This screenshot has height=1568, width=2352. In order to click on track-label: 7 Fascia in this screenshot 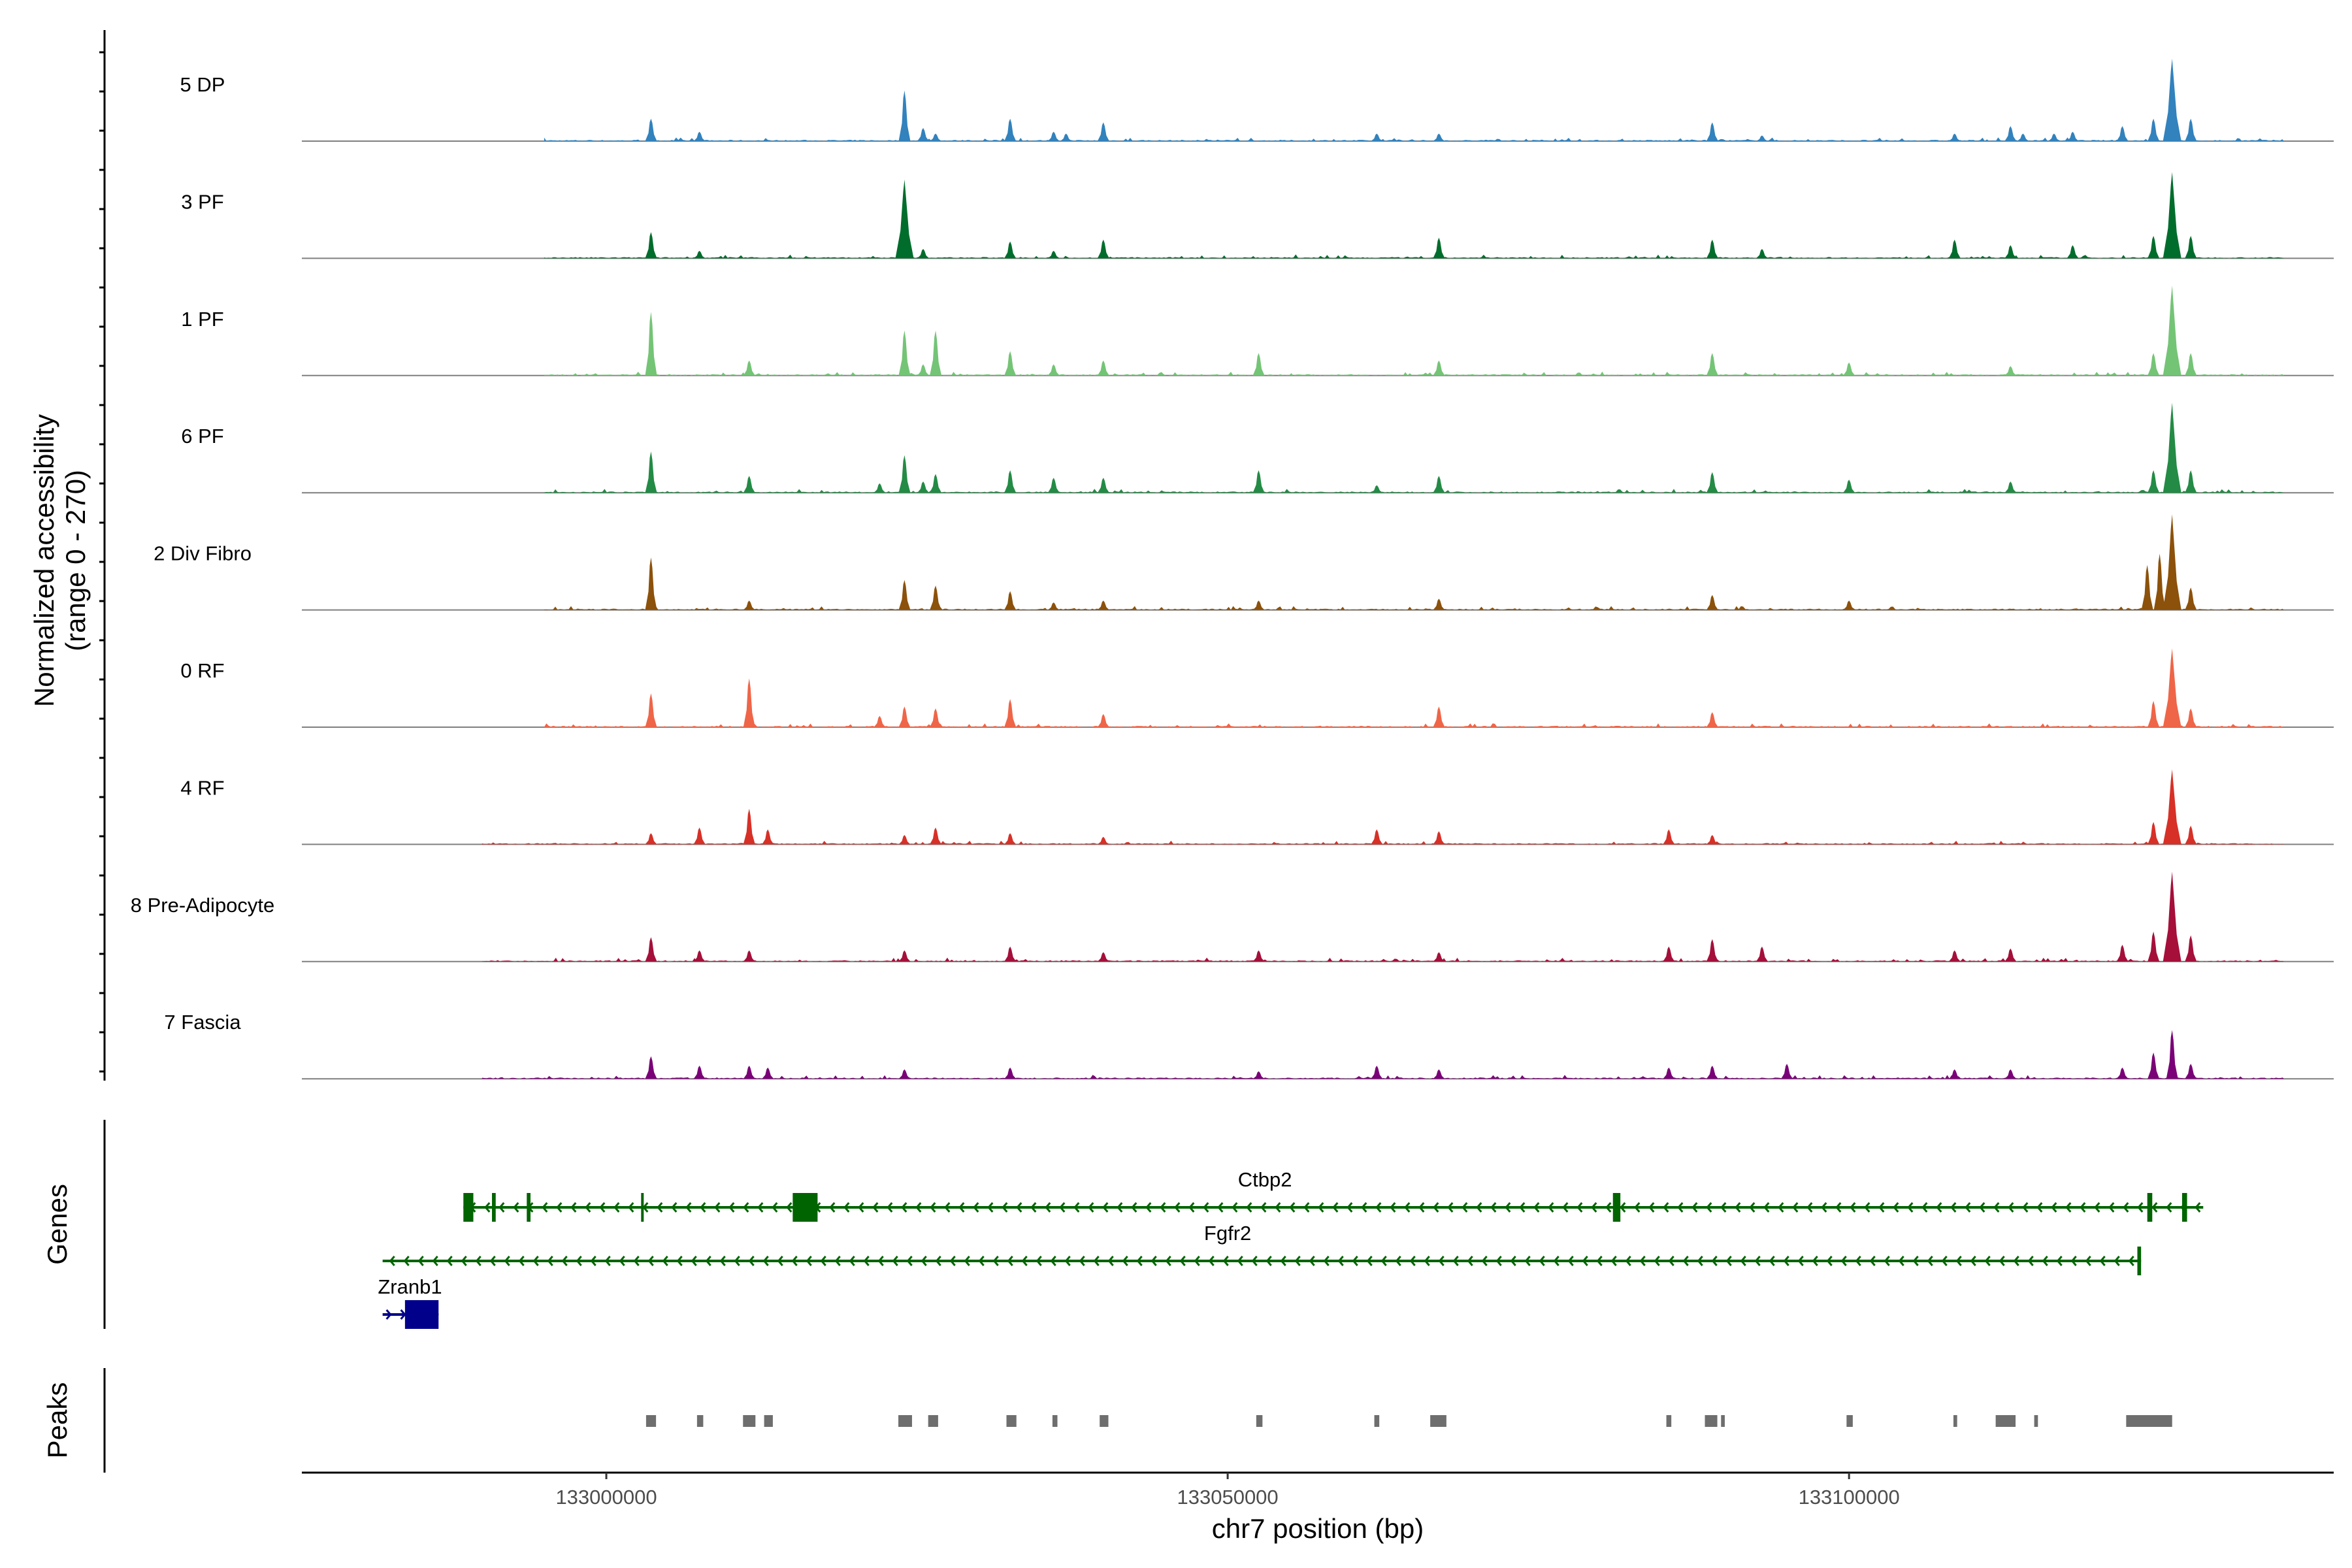, I will do `click(202, 1022)`.